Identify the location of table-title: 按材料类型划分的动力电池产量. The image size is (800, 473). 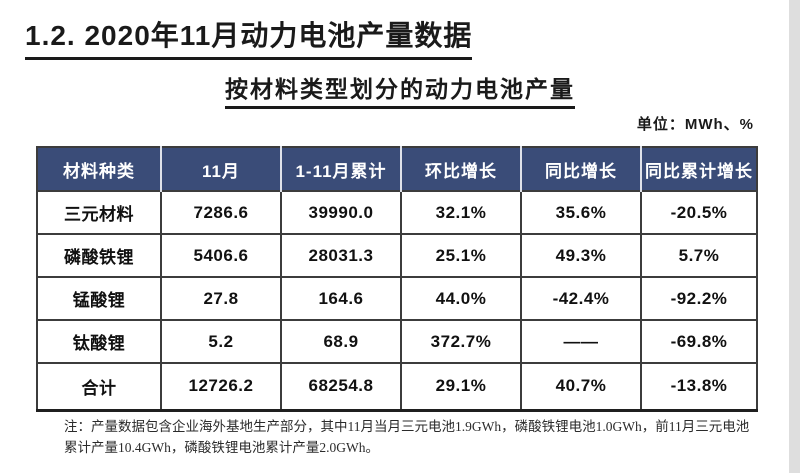
(400, 89).